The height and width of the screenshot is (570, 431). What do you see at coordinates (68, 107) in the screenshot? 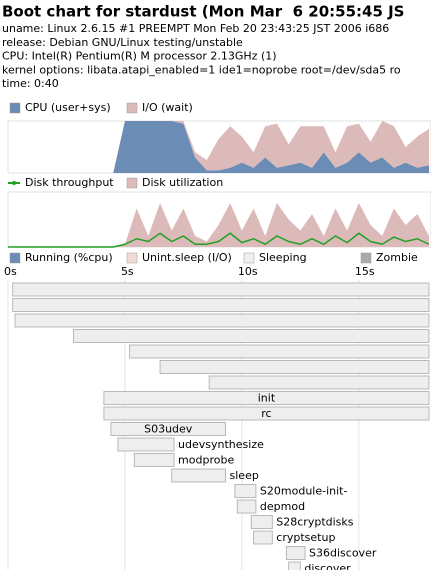
I see `legend-label: CPU (user+sys)` at bounding box center [68, 107].